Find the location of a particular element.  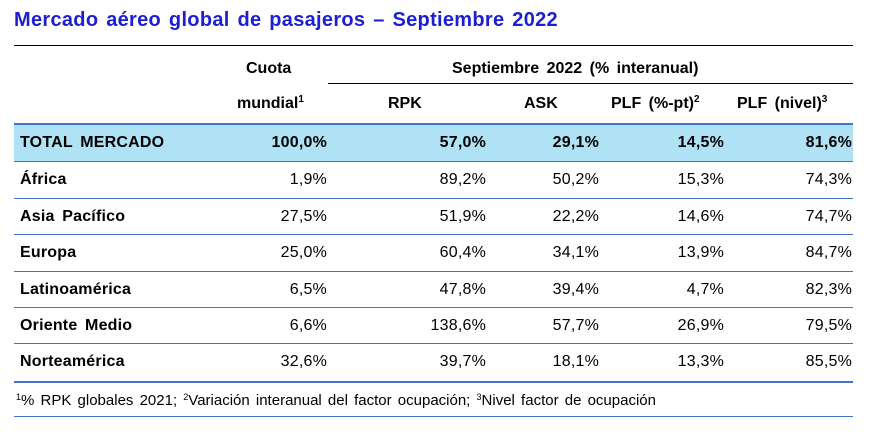

header-plf-nivel-text: PLF (nivel) is located at coordinates (779, 103).